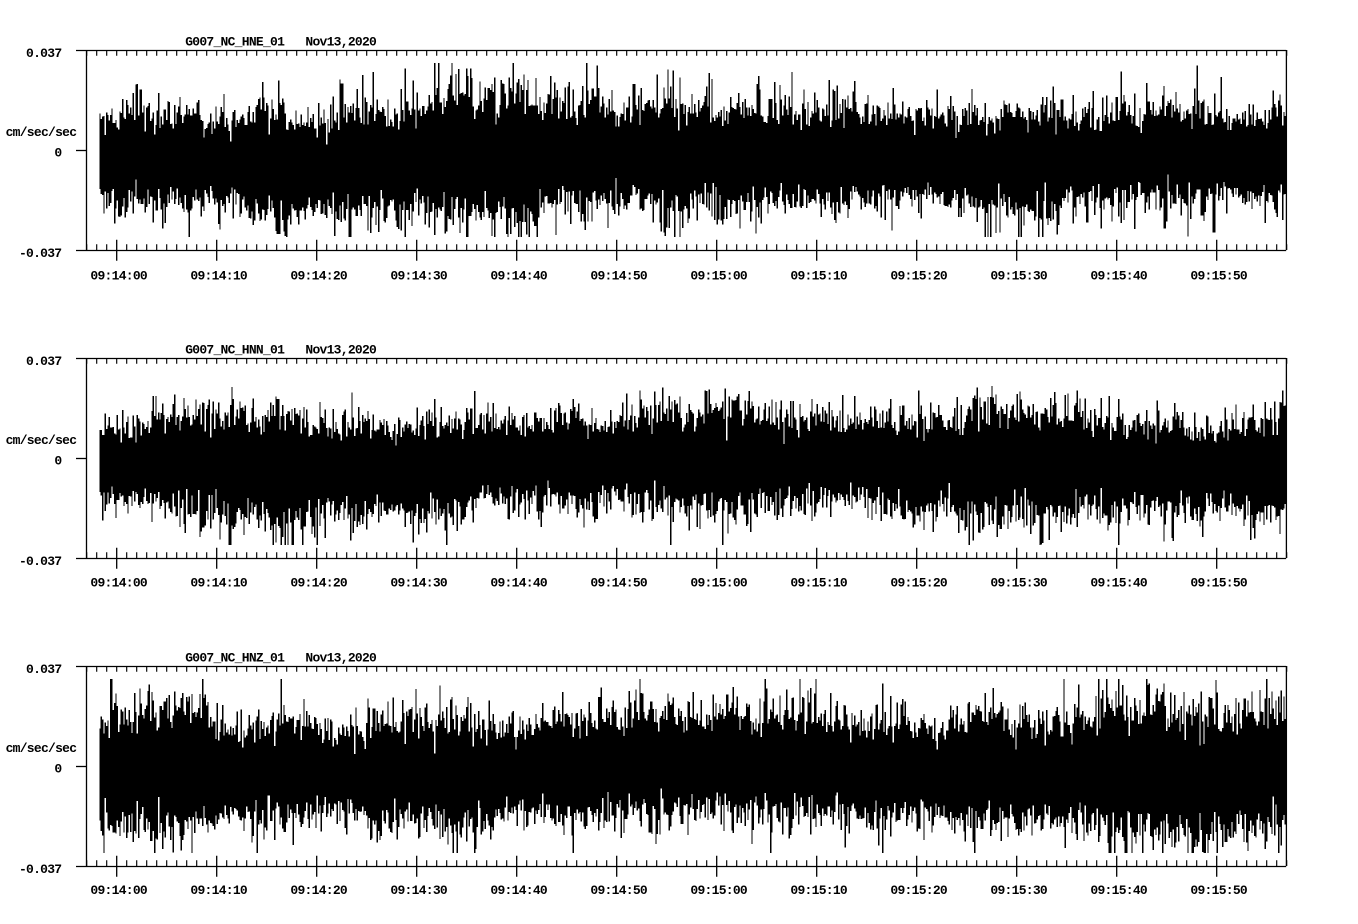 Image resolution: width=1358 pixels, height=924 pixels. What do you see at coordinates (281, 658) in the screenshot?
I see `svg-text: G007_NC_HNZ_01 Nov13,2020` at bounding box center [281, 658].